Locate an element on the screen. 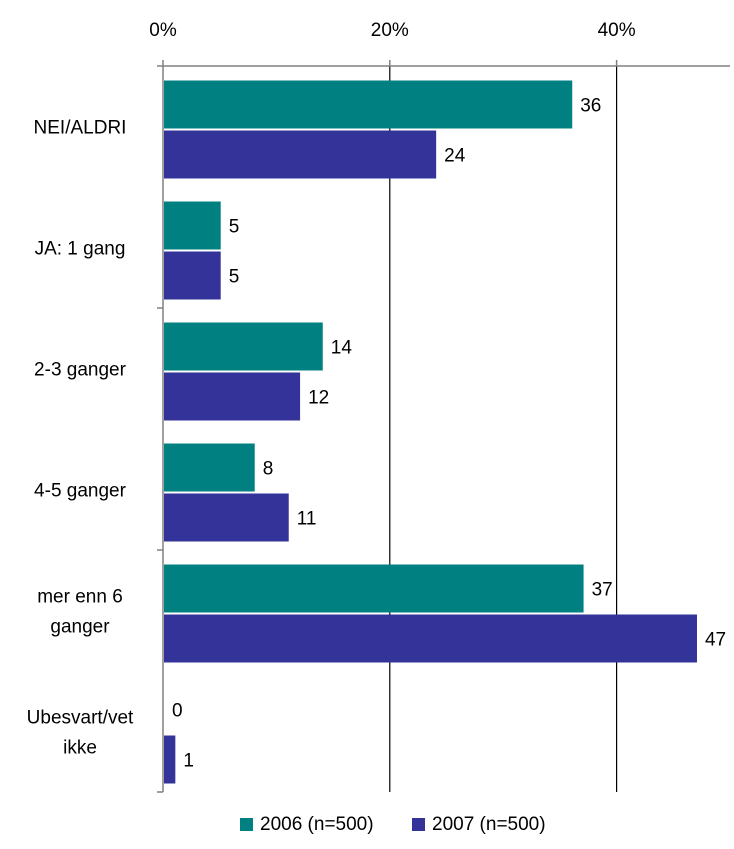 This screenshot has width=734, height=849. category-label: NEI/ALDRI is located at coordinates (80, 128).